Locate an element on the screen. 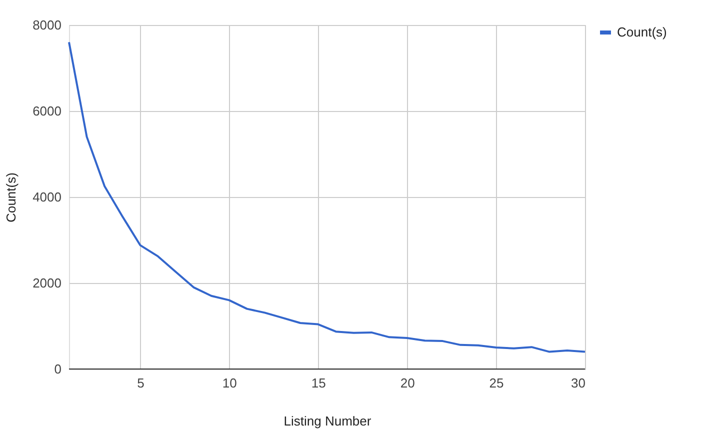  x-tick-label: 30 is located at coordinates (578, 383).